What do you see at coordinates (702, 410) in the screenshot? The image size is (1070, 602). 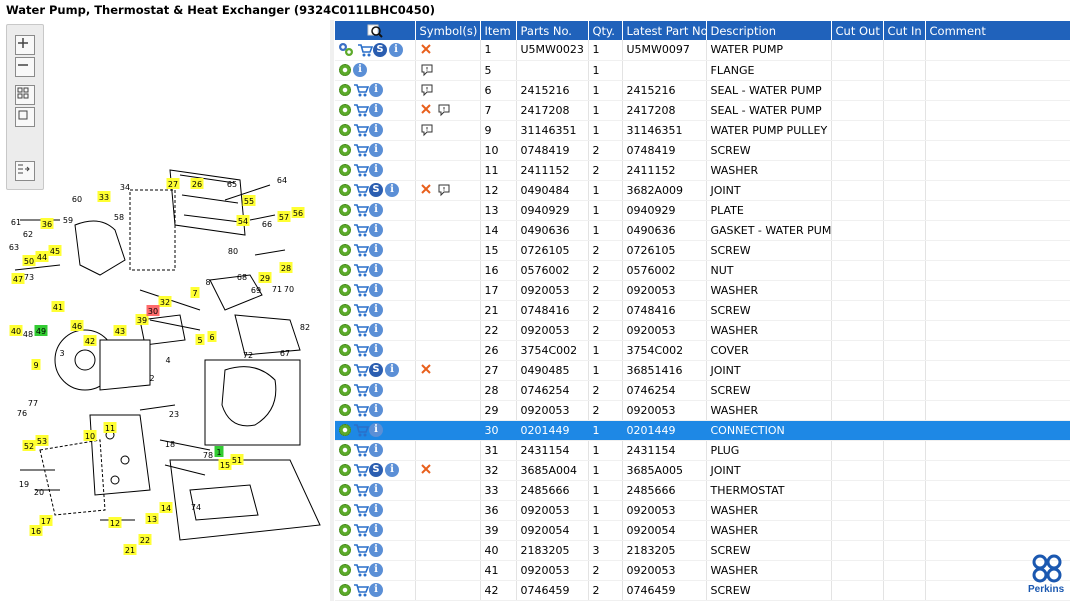 I see `table-row: i 29 0920053 2 0920053 WASHER` at bounding box center [702, 410].